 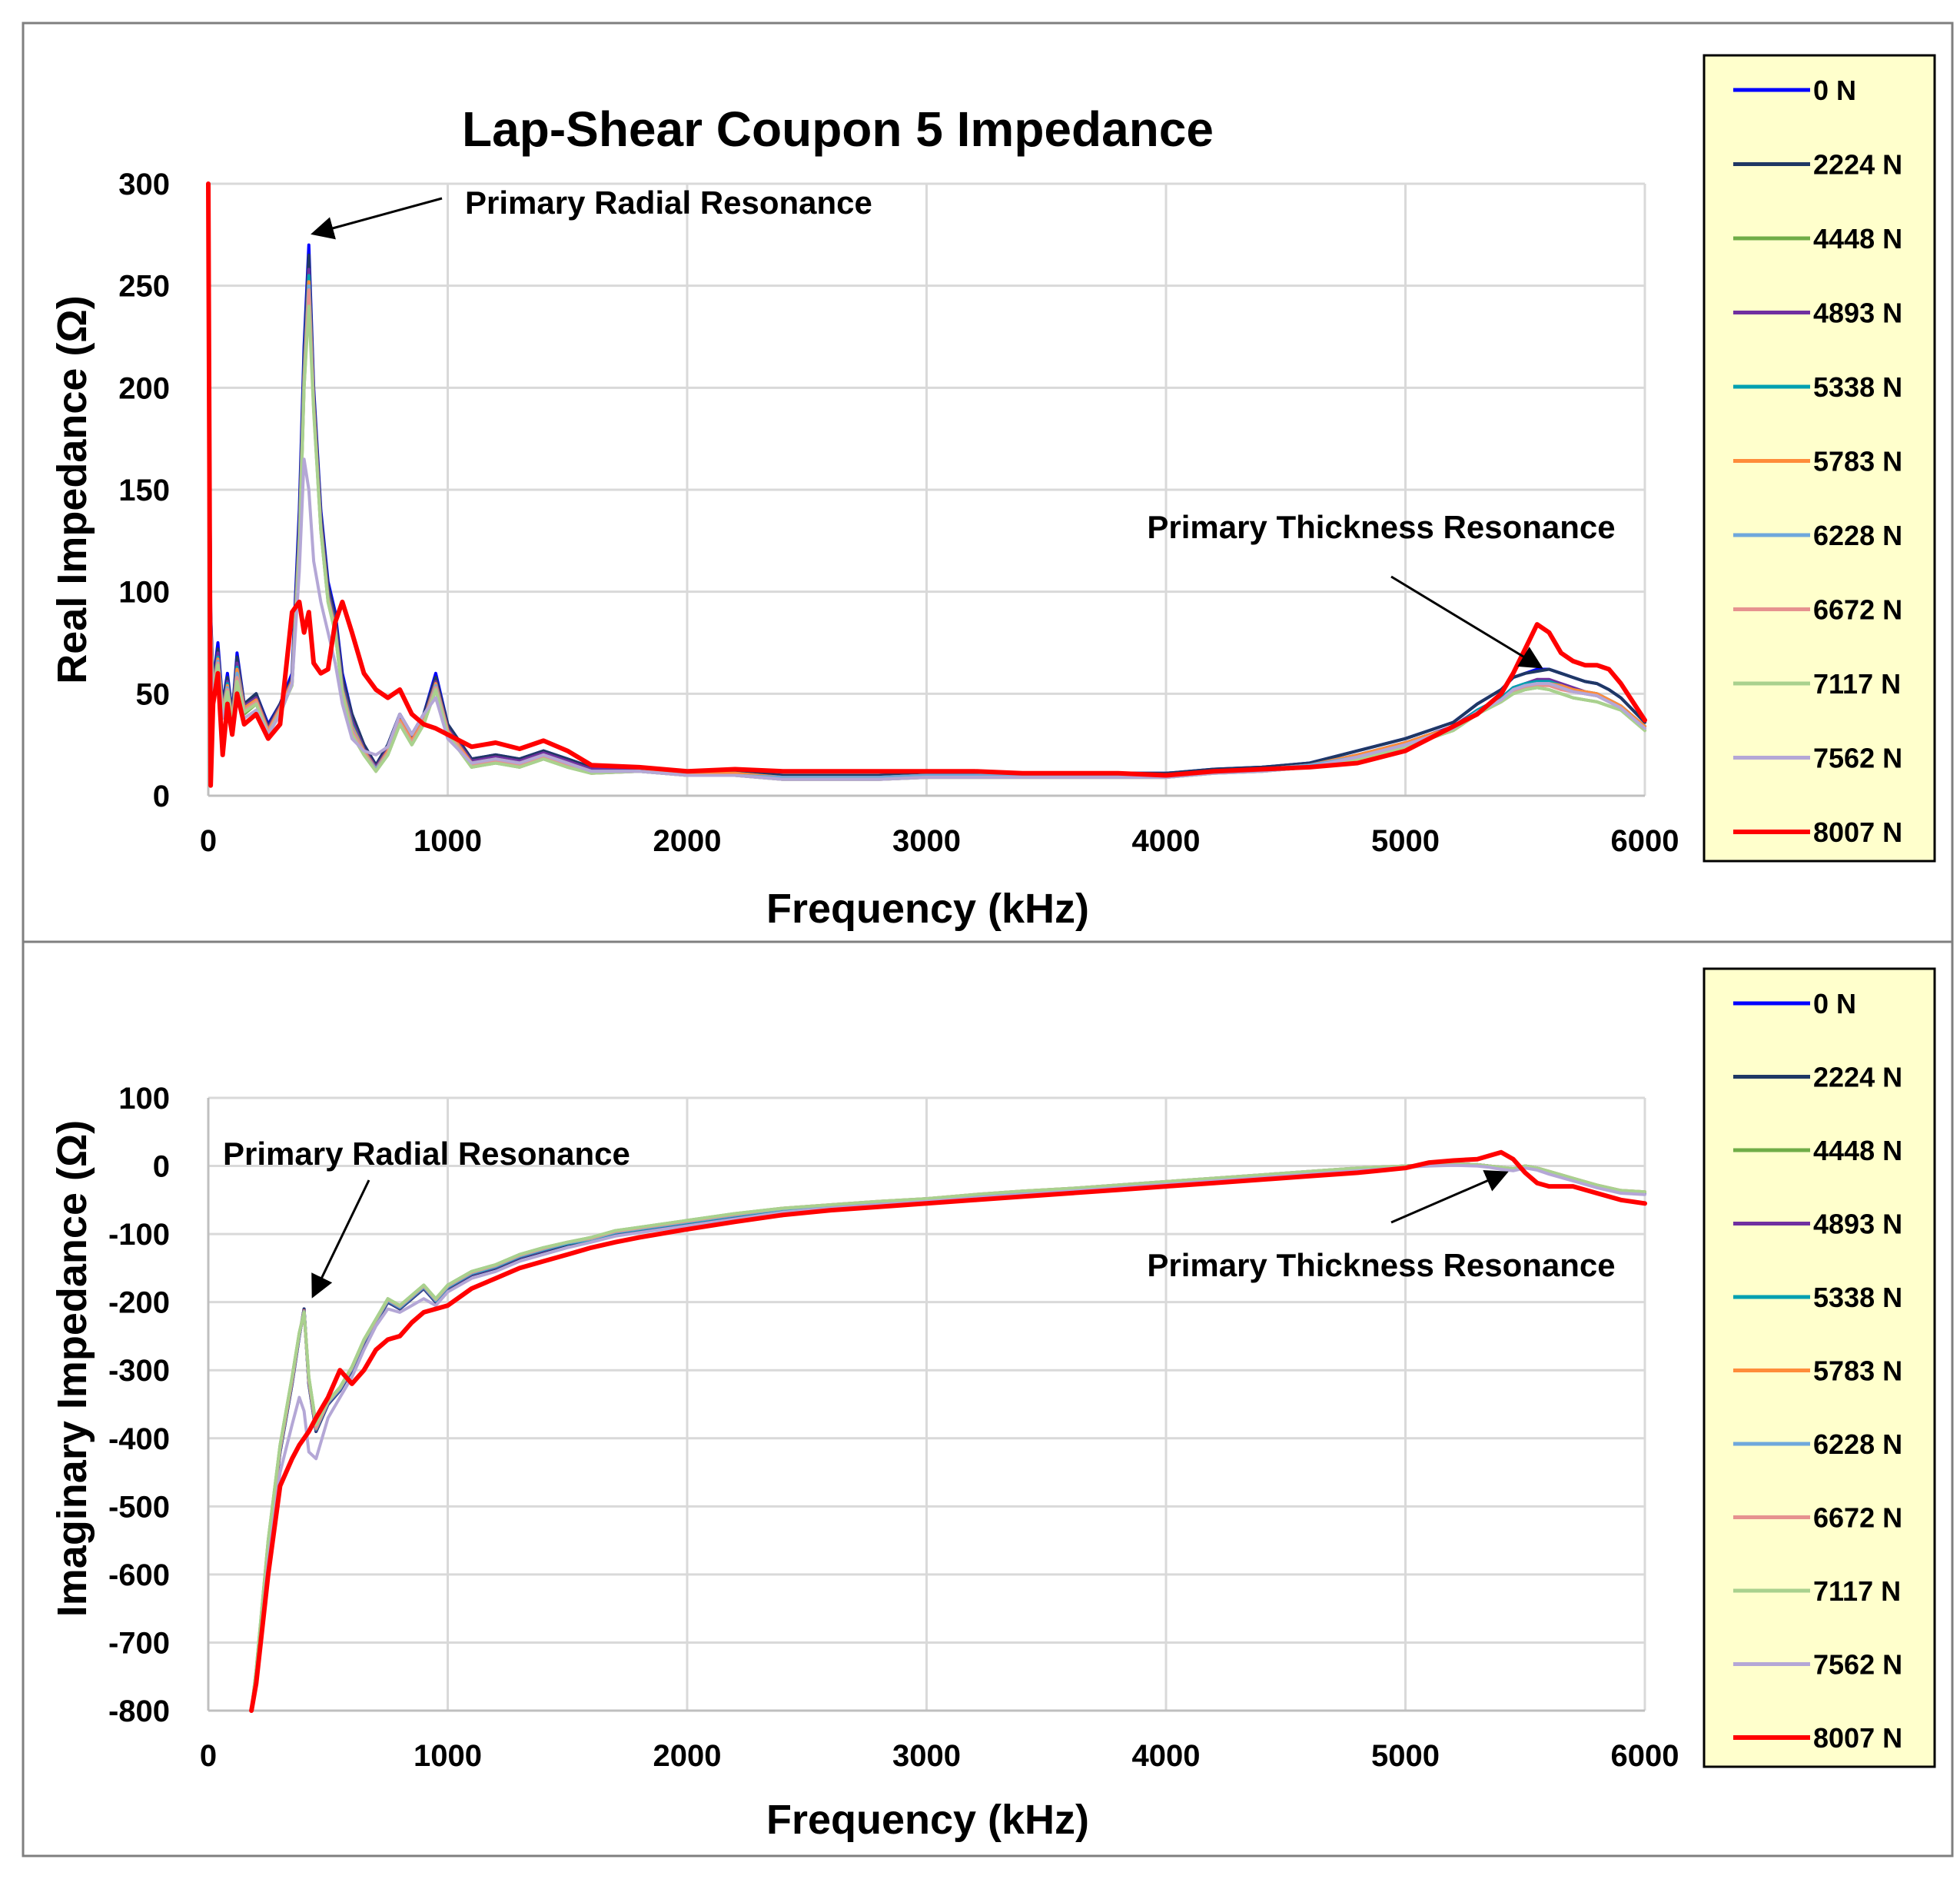 What do you see at coordinates (139, 1643) in the screenshot?
I see `y-tick-label: -700` at bounding box center [139, 1643].